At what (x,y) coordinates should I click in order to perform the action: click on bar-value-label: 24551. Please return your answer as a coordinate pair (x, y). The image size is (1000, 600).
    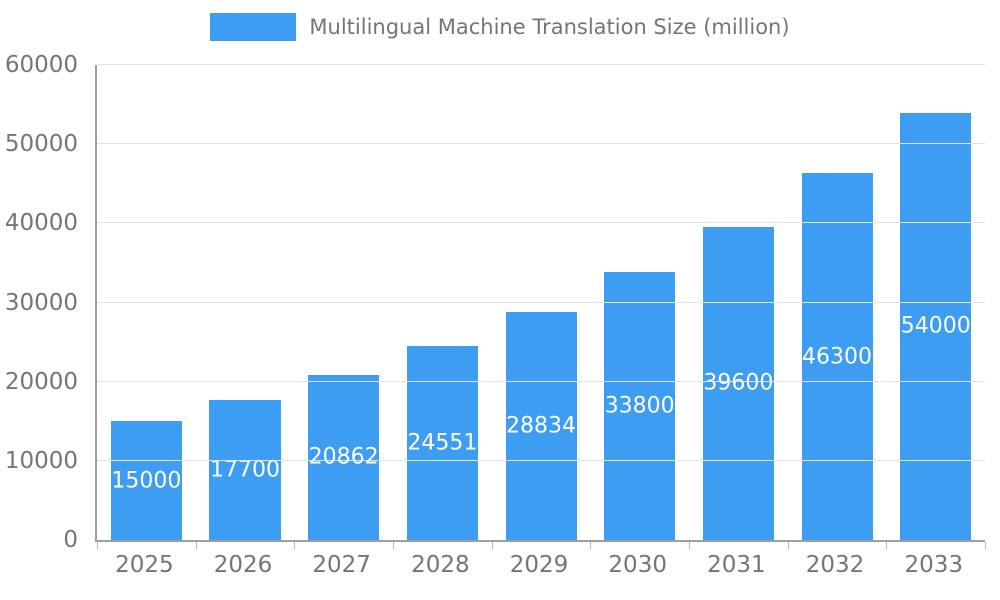
    Looking at the image, I should click on (442, 443).